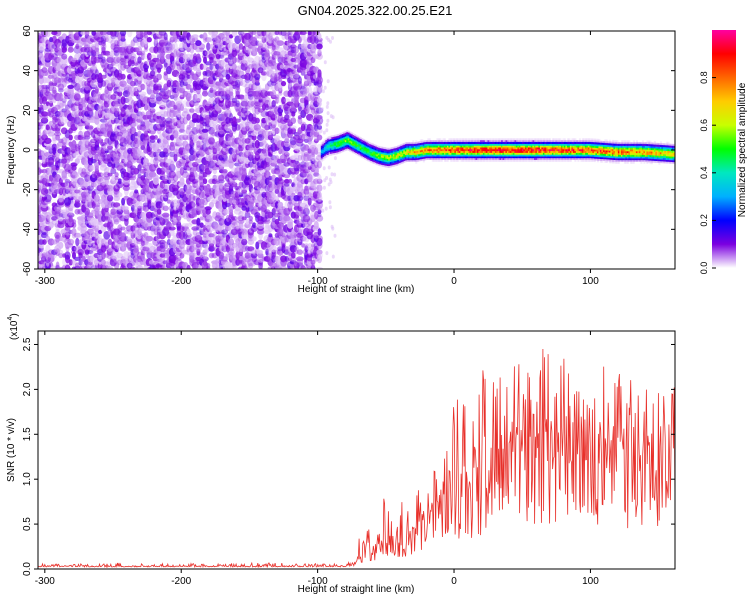 Image resolution: width=750 pixels, height=600 pixels. Describe the element at coordinates (375, 10) in the screenshot. I see `figure-title: GN04.2025.322.00.25.E21` at that location.